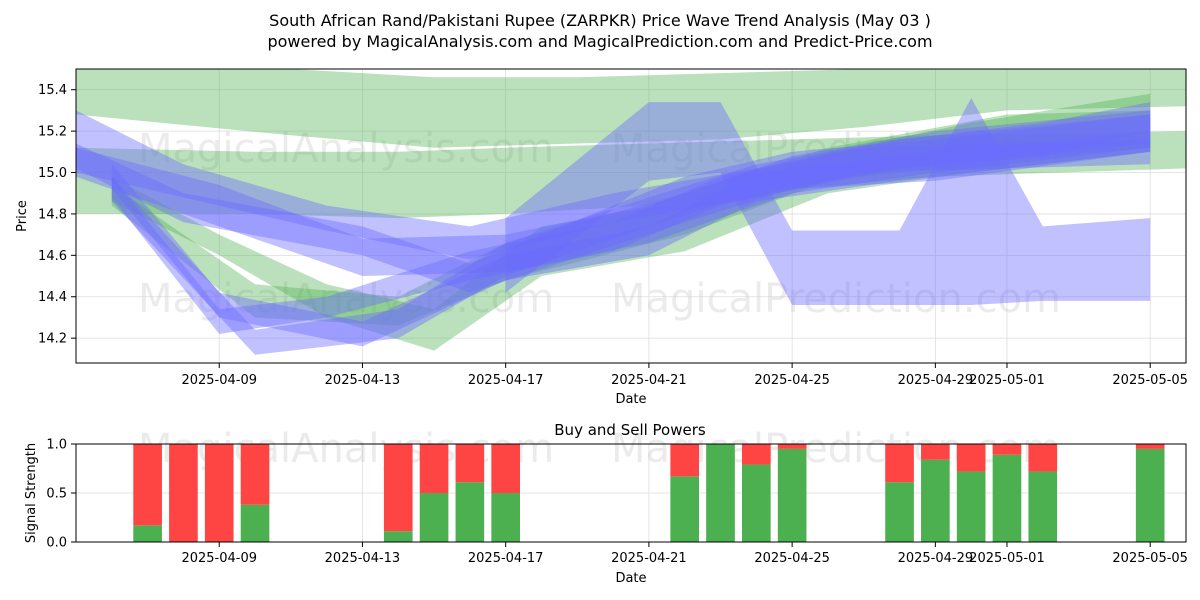 This screenshot has width=1200, height=600. Describe the element at coordinates (56, 445) in the screenshot. I see `y-tick-label: 1.0` at that location.